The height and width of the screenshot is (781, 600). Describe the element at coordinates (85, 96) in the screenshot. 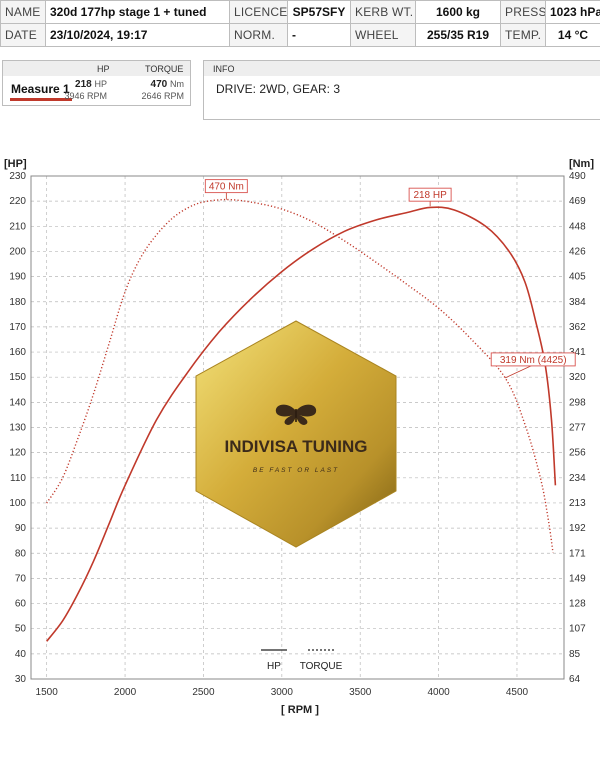

I see `max-hp-rpm: 3946 RPM` at that location.